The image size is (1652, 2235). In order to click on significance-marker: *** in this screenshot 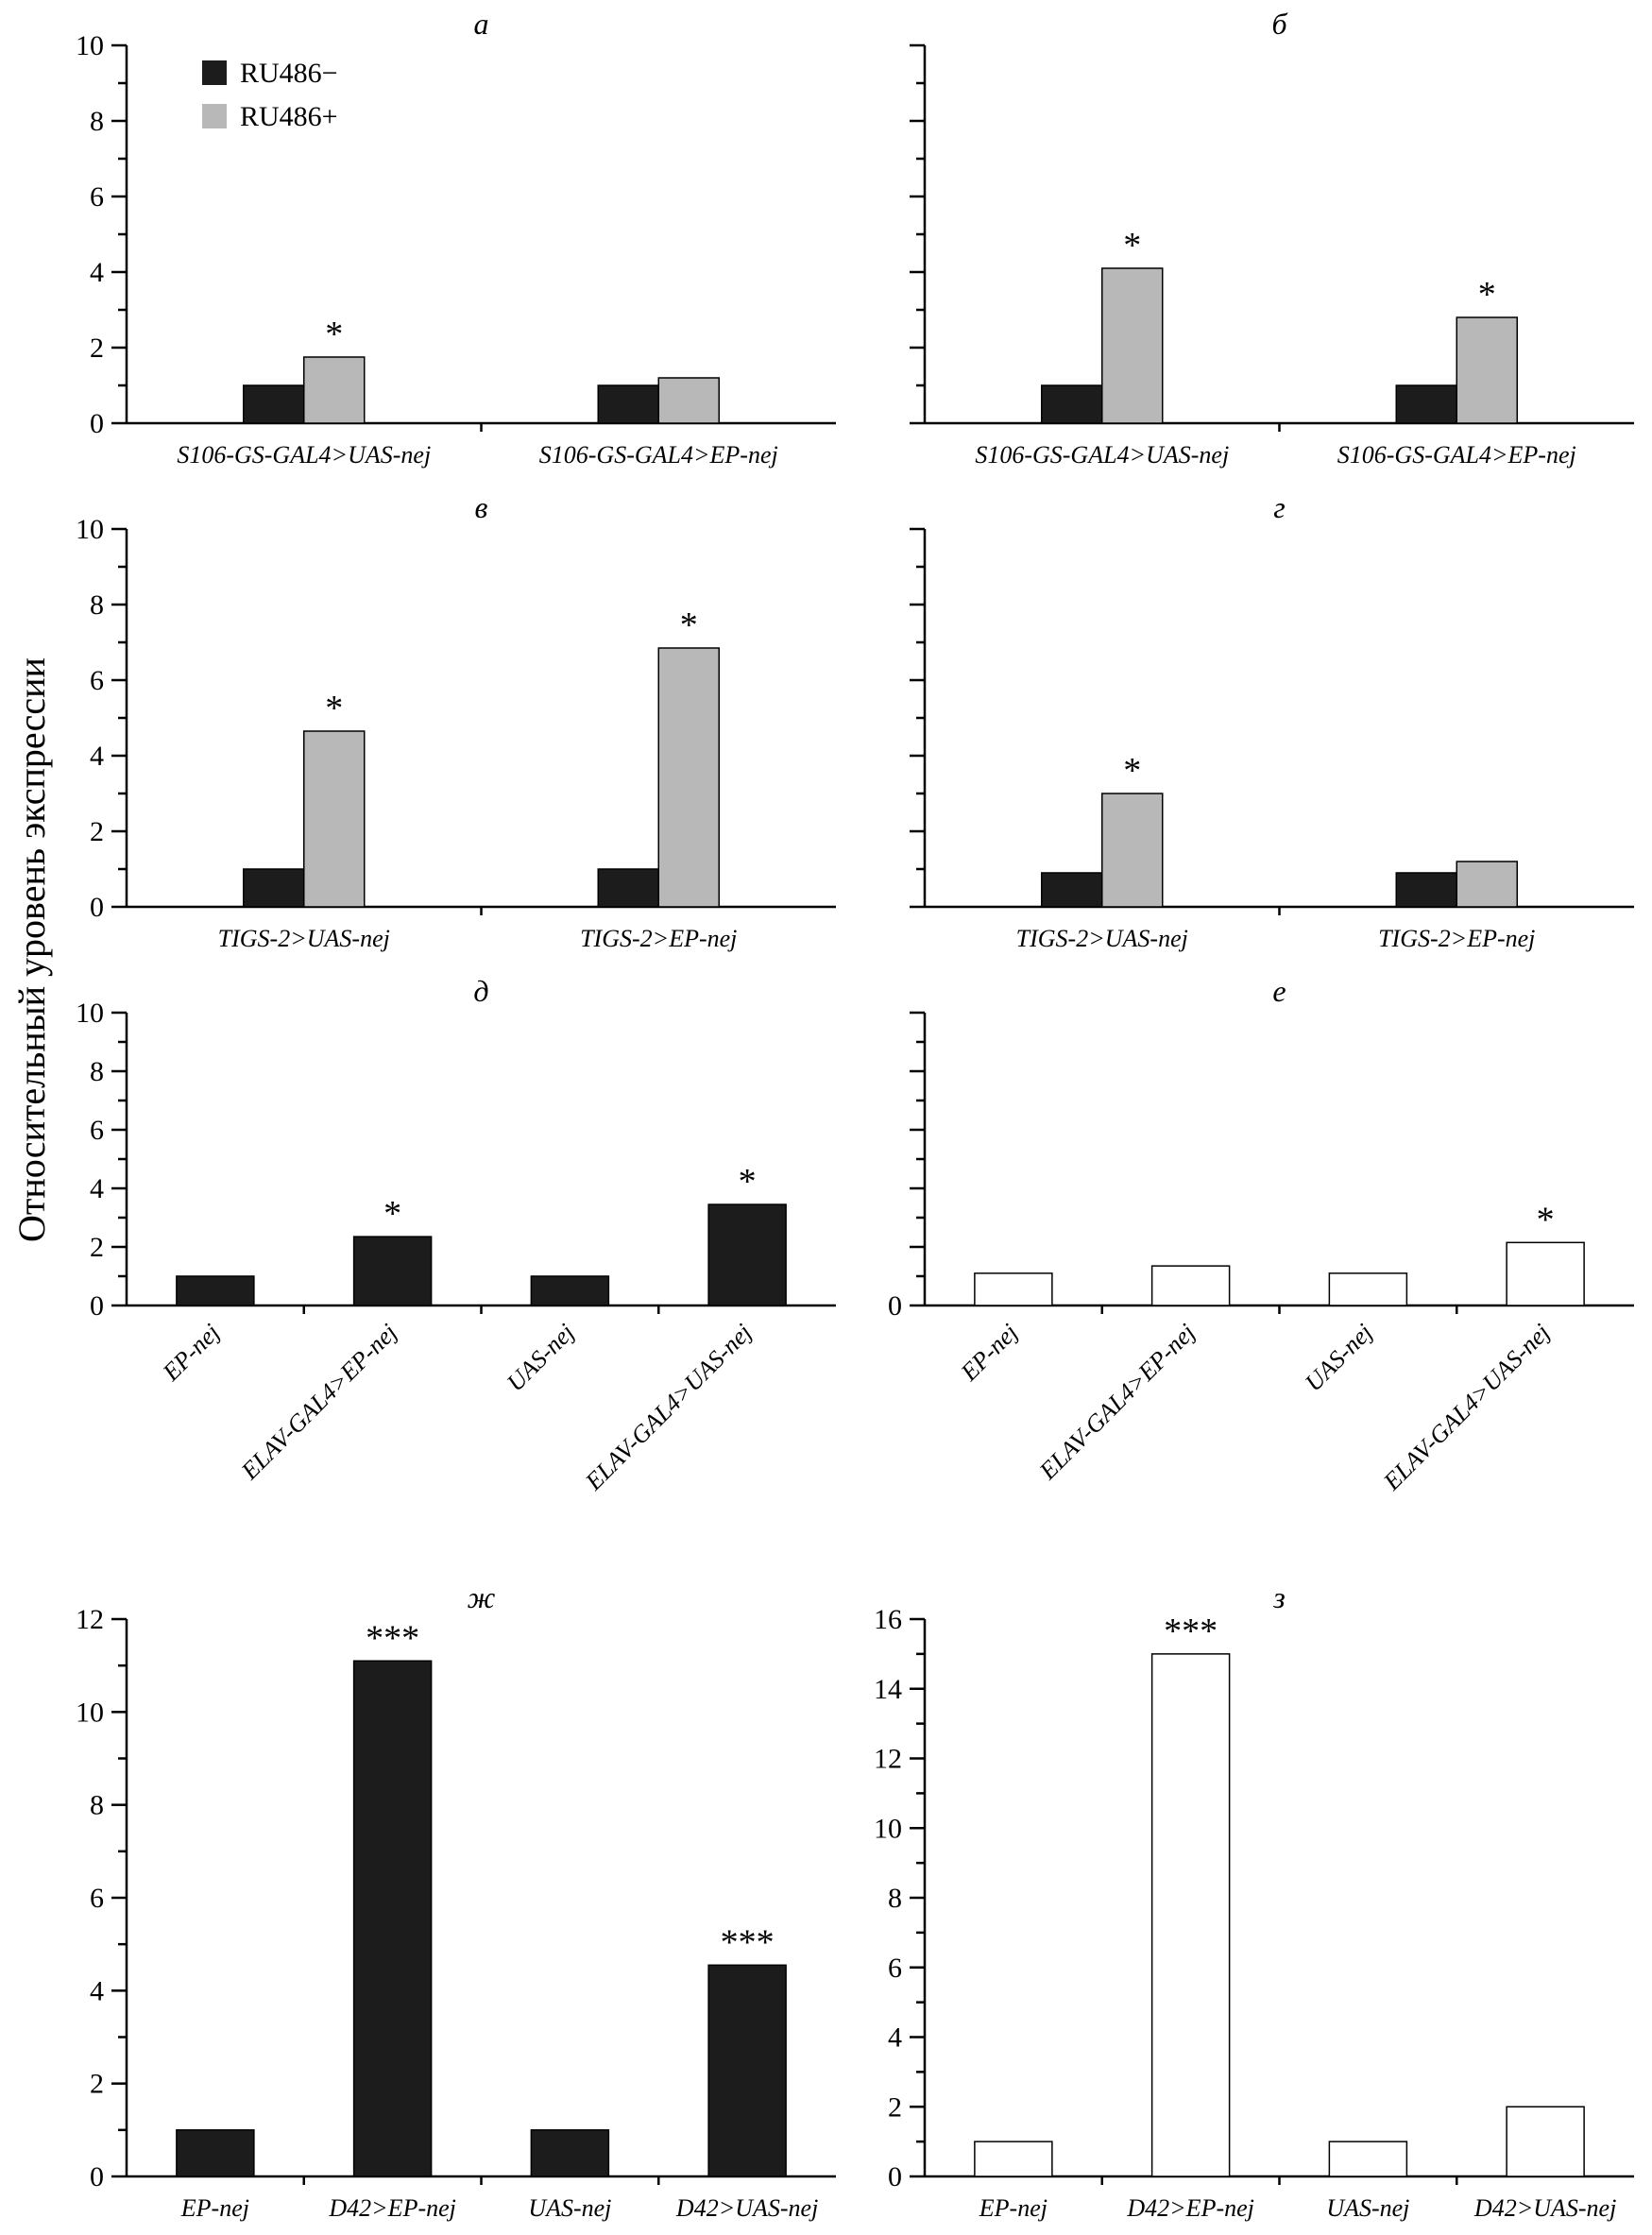, I will do `click(1191, 1631)`.